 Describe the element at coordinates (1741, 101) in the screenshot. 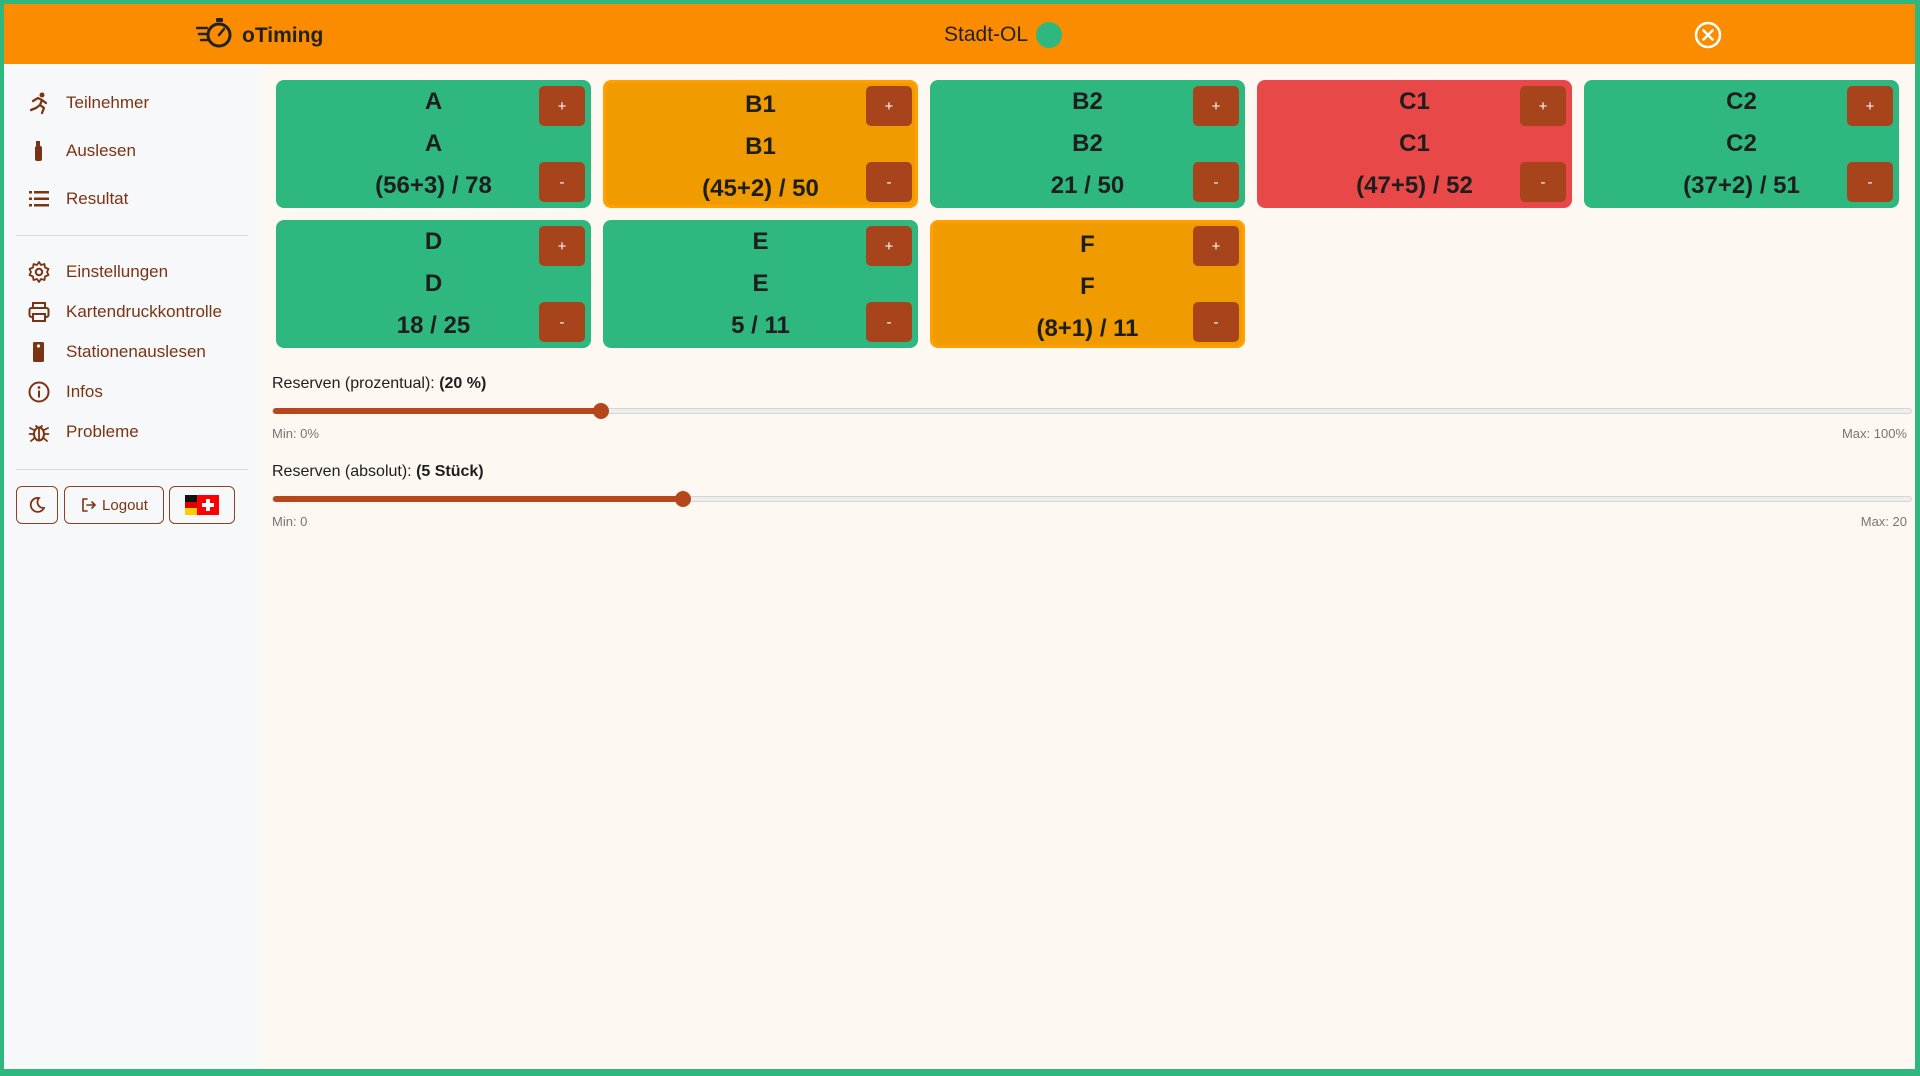

I see `category-name: C2` at that location.